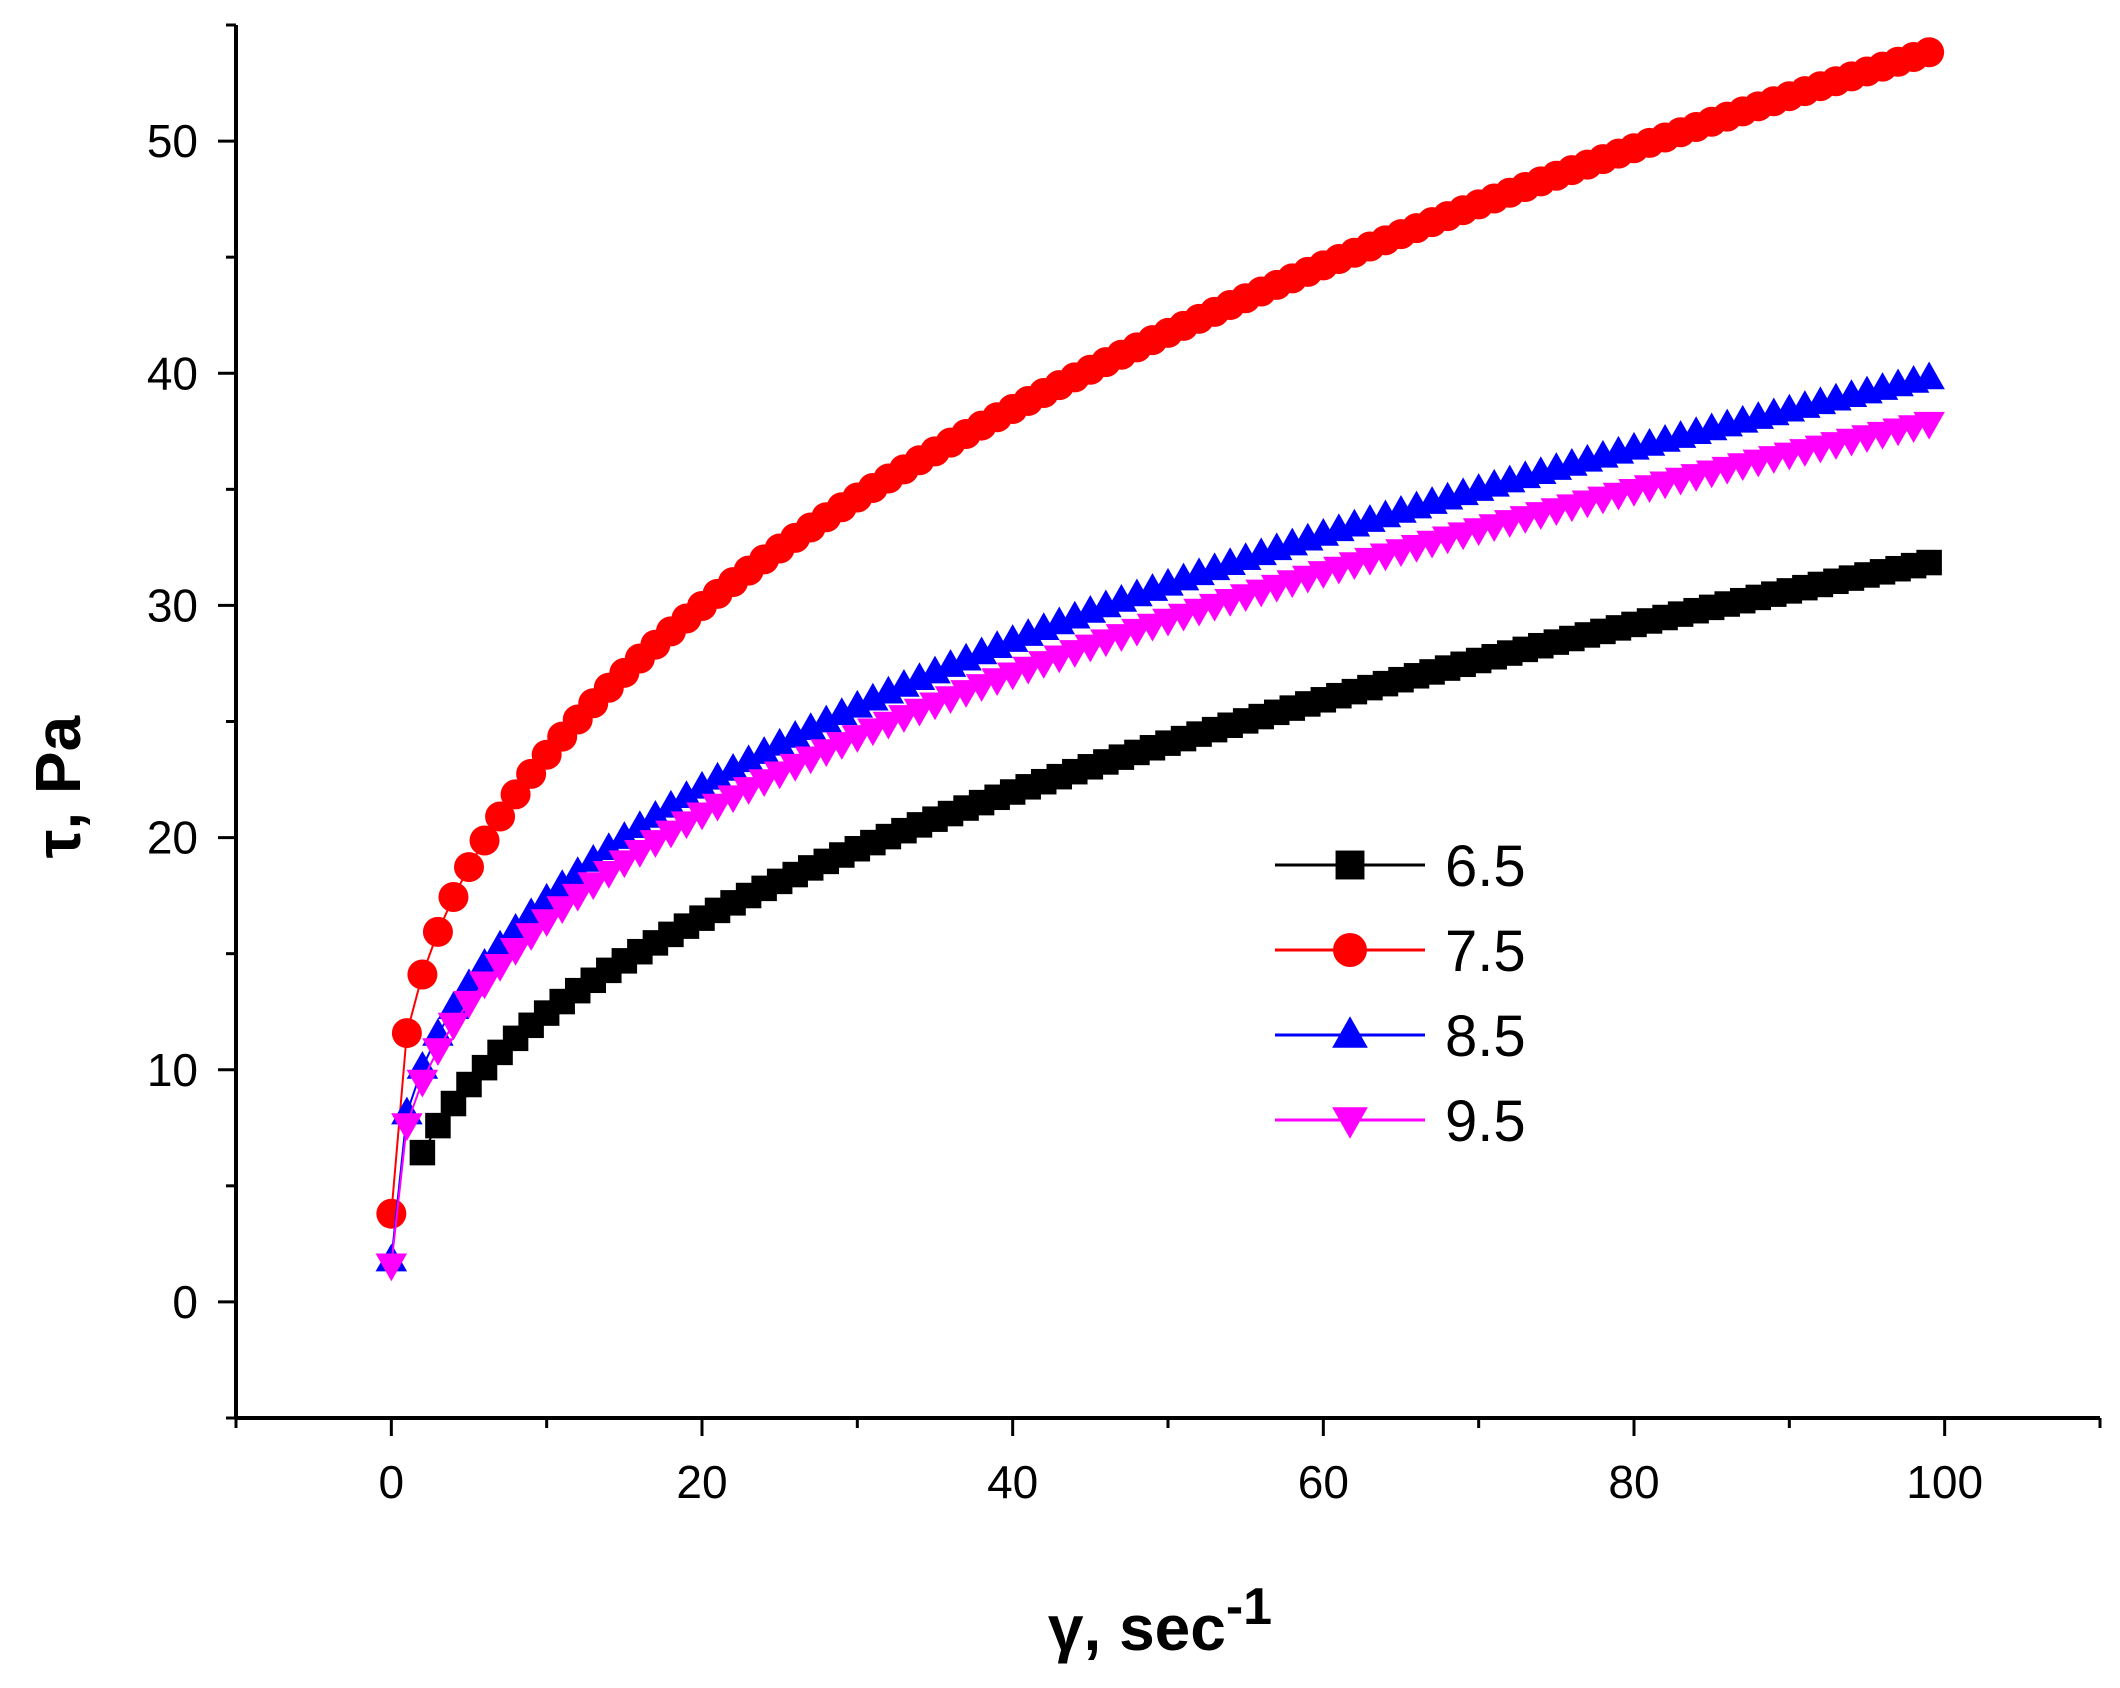  What do you see at coordinates (172, 141) in the screenshot?
I see `y-tick-label: 50` at bounding box center [172, 141].